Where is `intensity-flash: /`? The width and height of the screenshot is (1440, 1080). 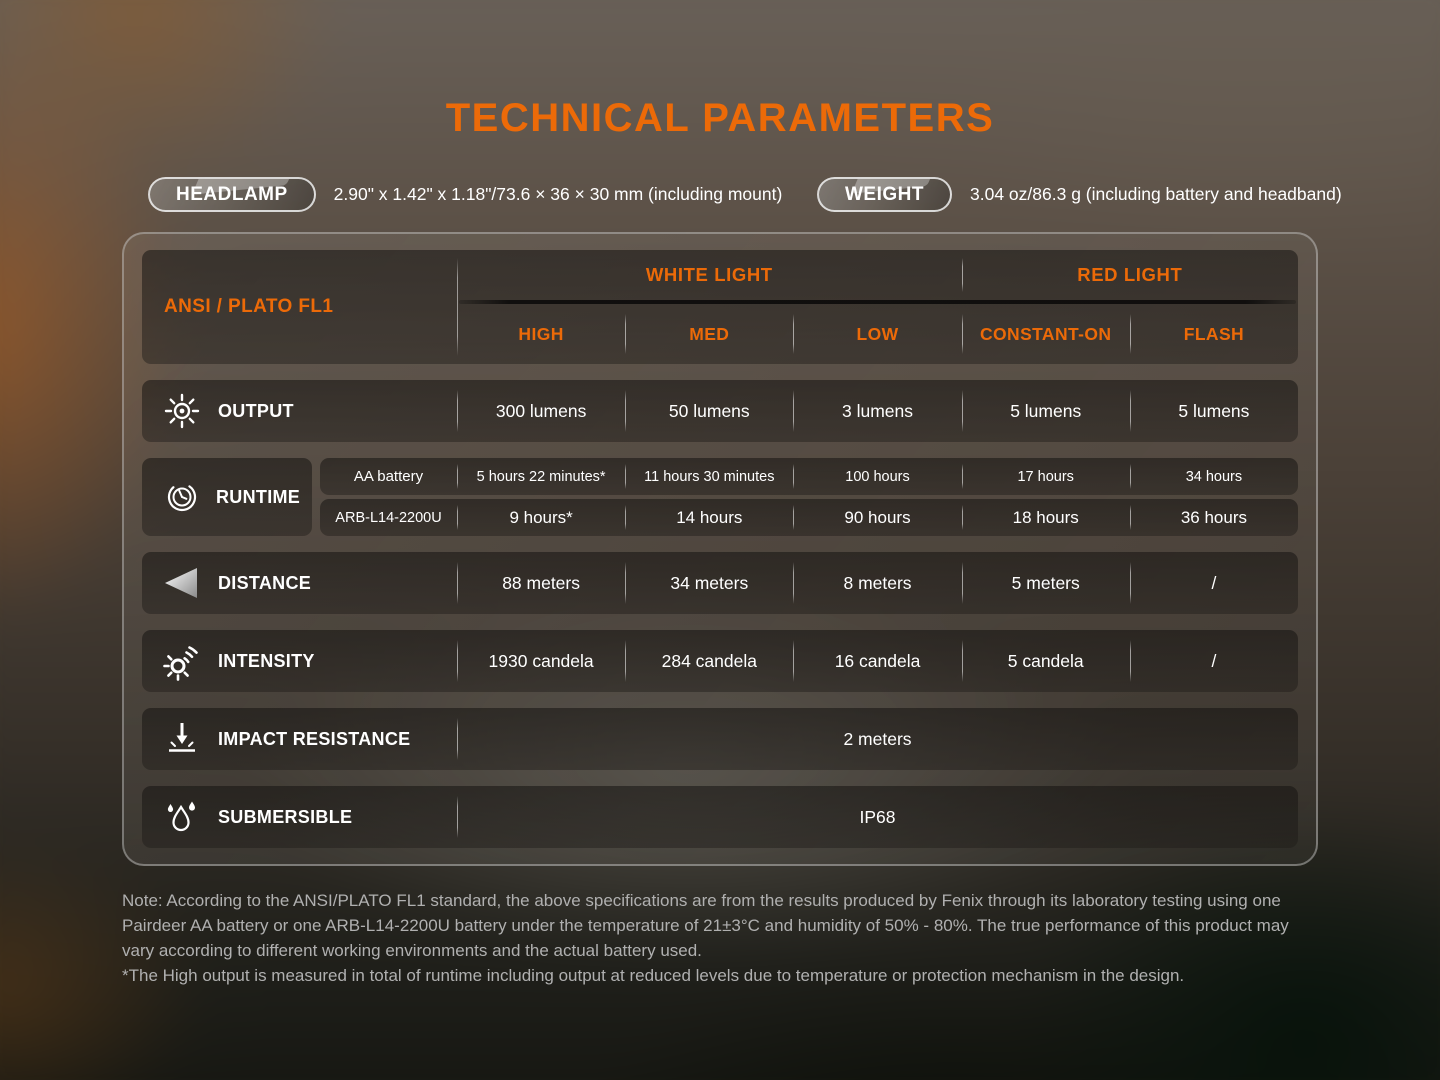 intensity-flash: / is located at coordinates (1213, 661).